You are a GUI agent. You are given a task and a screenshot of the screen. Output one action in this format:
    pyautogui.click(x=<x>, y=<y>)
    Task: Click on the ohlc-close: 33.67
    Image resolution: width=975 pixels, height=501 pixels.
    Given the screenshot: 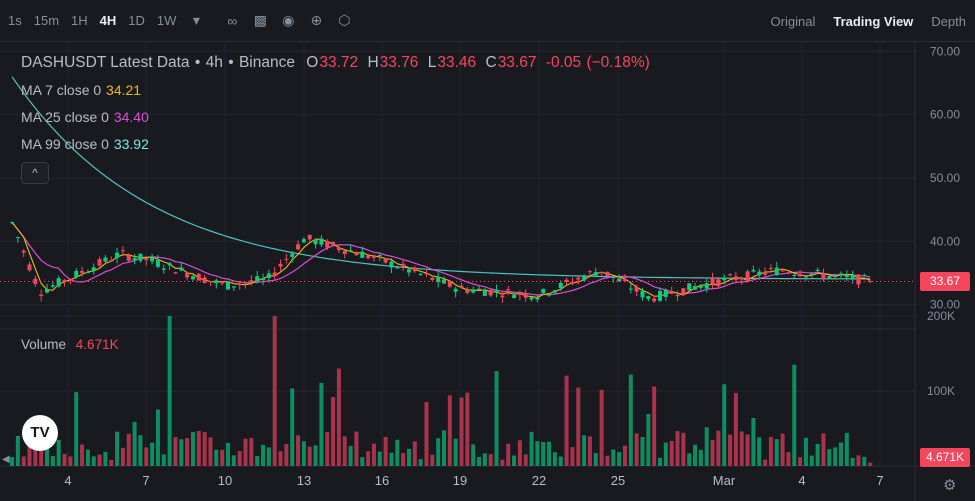 What is the action you would take?
    pyautogui.click(x=517, y=62)
    